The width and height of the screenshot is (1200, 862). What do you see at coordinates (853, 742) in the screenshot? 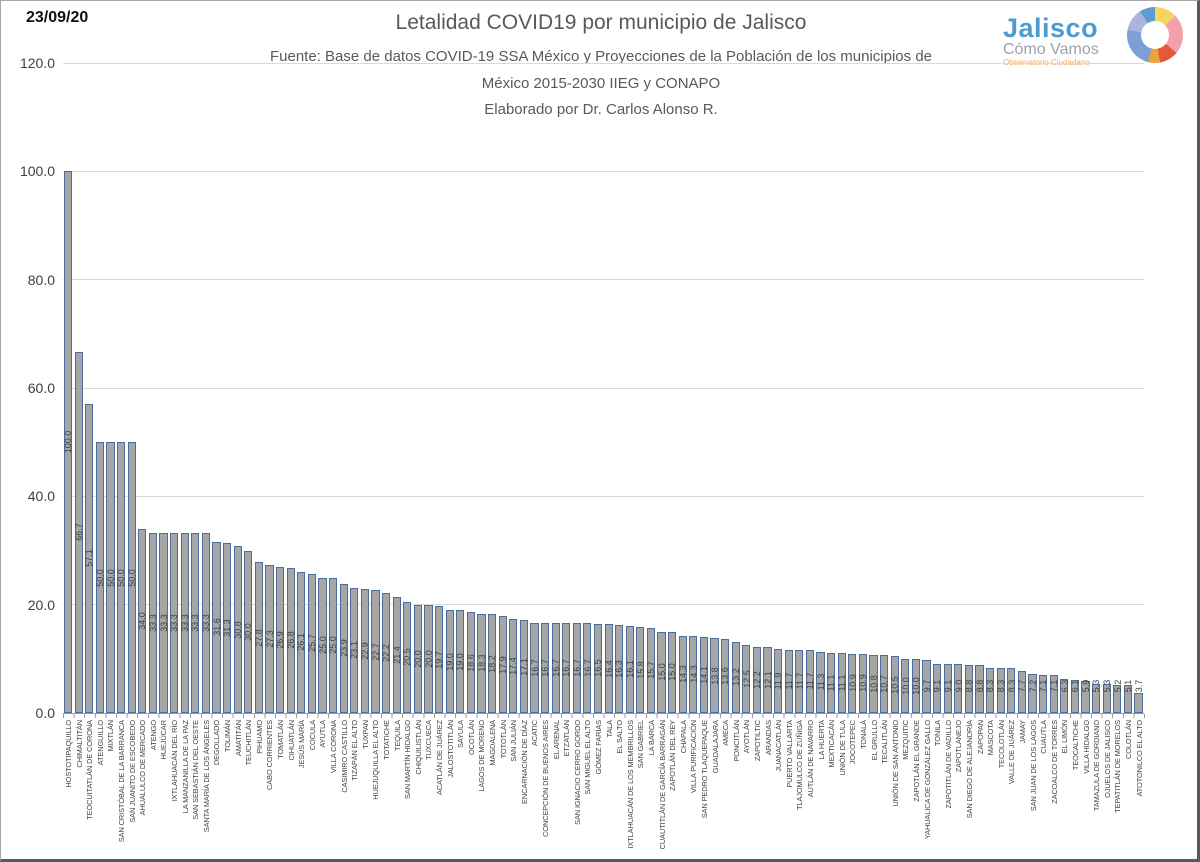
I see `x-axis-label: JOCOTEPEC` at bounding box center [853, 742].